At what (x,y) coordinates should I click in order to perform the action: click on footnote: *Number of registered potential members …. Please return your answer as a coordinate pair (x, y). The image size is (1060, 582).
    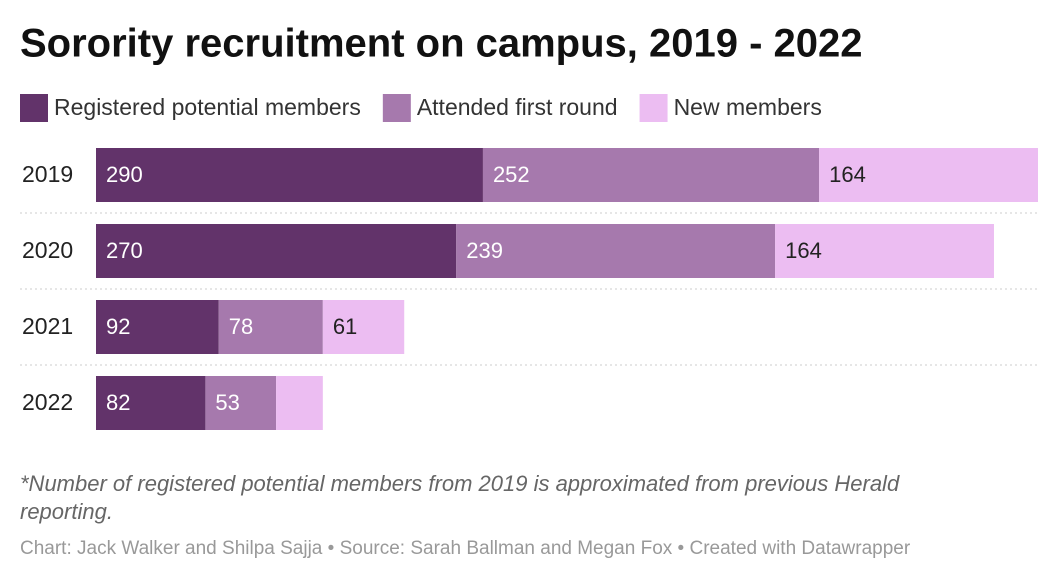
    Looking at the image, I should click on (460, 483).